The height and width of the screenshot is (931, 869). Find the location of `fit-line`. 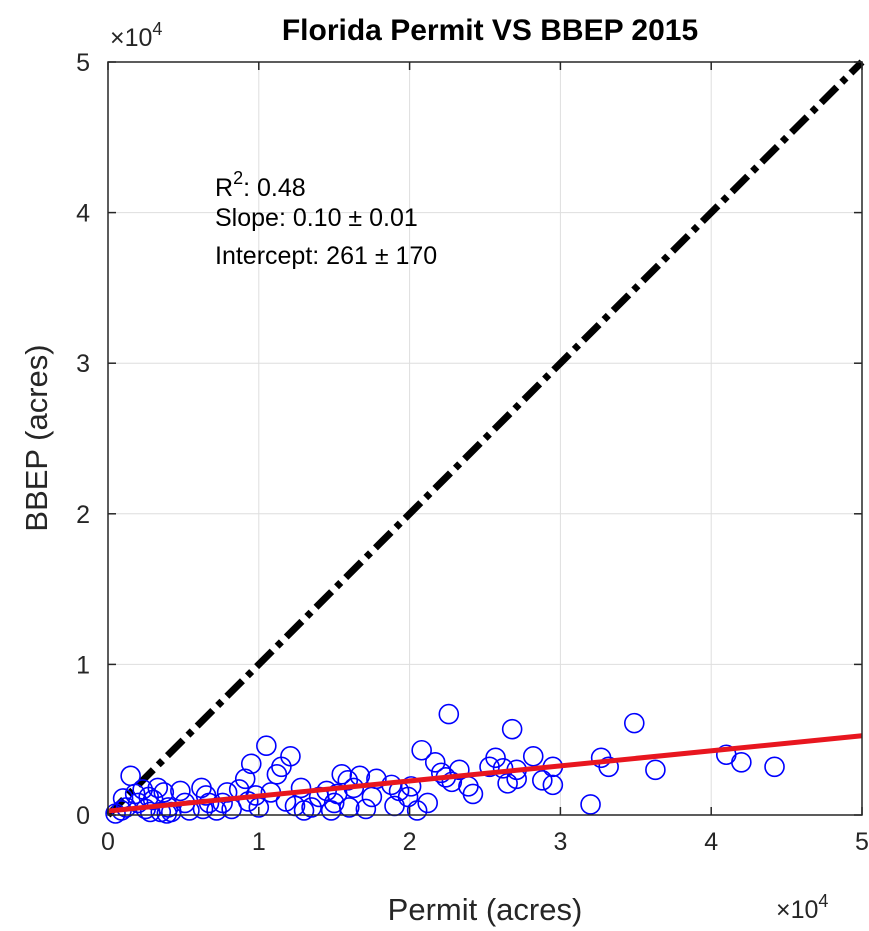

fit-line is located at coordinates (485, 773).